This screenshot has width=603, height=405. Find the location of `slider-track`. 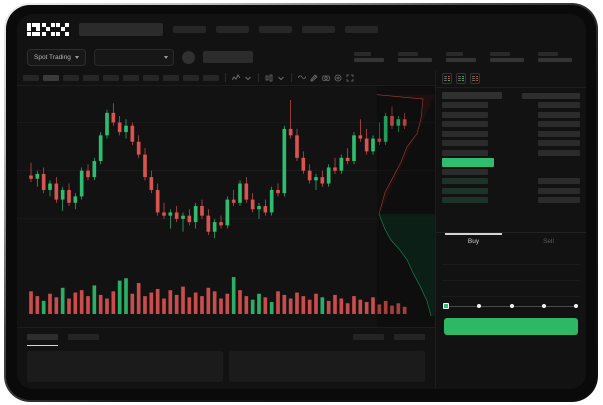

slider-track is located at coordinates (510, 306).